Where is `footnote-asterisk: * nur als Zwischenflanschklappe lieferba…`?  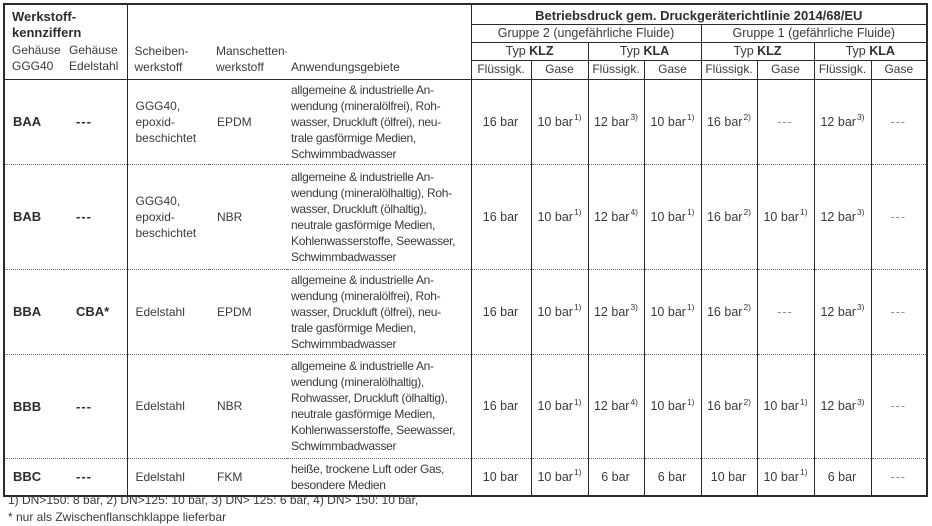
footnote-asterisk: * nur als Zwischenflanschklappe lieferba… is located at coordinates (117, 517).